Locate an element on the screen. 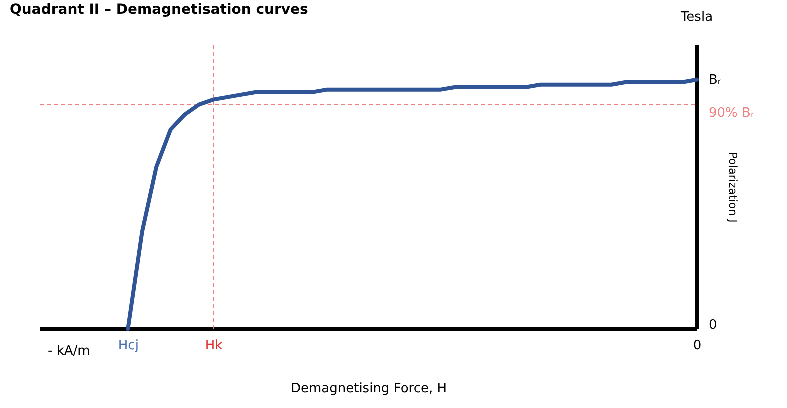  y-axis-title: Polarization J is located at coordinates (733, 187).